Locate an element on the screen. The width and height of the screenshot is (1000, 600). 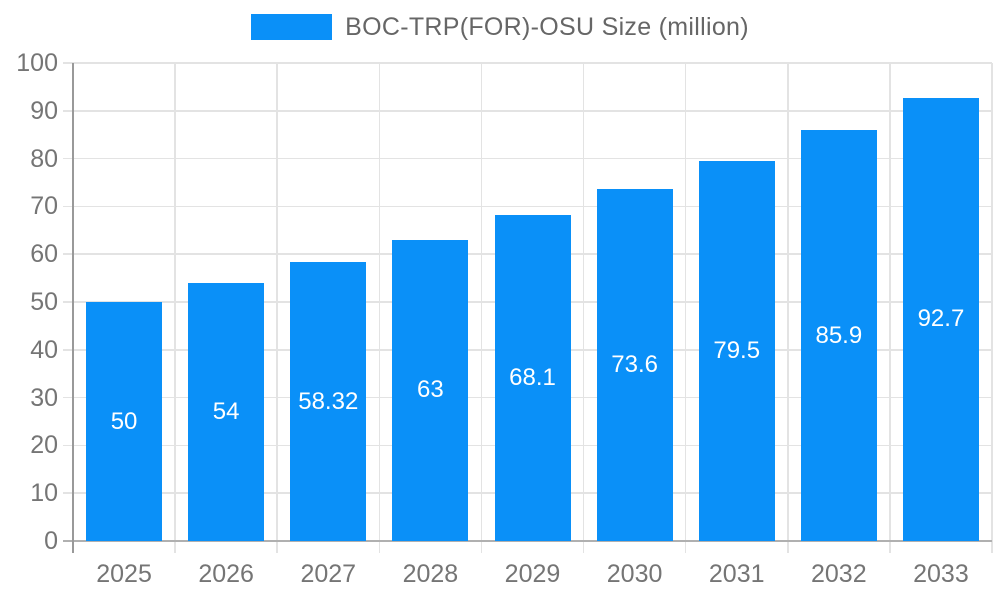
y-axis-tick-label: 60 is located at coordinates (44, 254).